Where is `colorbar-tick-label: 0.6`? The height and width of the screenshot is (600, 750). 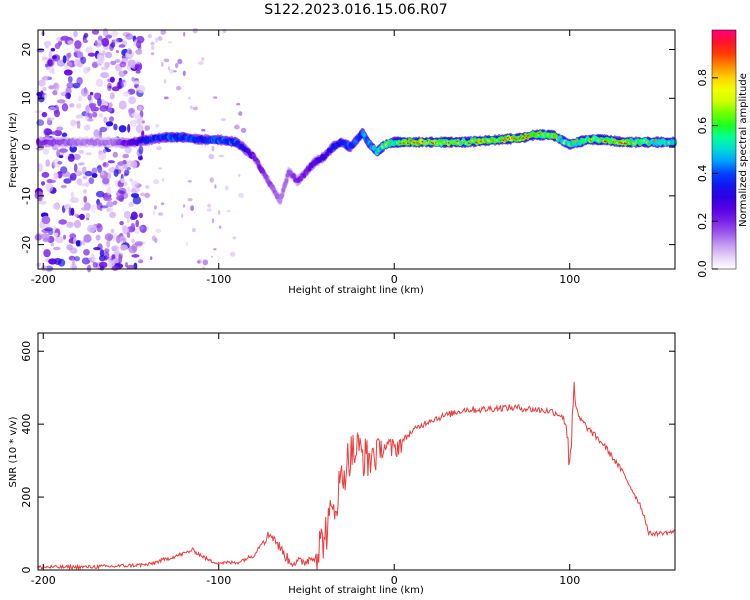 colorbar-tick-label: 0.6 is located at coordinates (702, 126).